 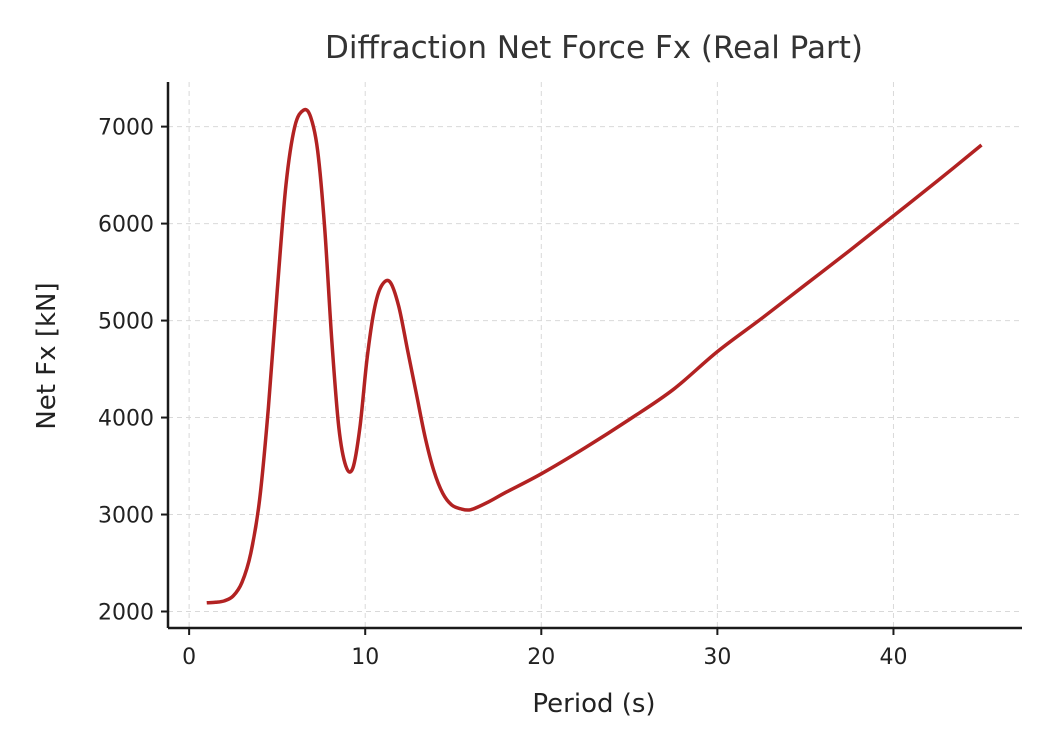 What do you see at coordinates (593, 704) in the screenshot?
I see `x-axis-label: Period (s)` at bounding box center [593, 704].